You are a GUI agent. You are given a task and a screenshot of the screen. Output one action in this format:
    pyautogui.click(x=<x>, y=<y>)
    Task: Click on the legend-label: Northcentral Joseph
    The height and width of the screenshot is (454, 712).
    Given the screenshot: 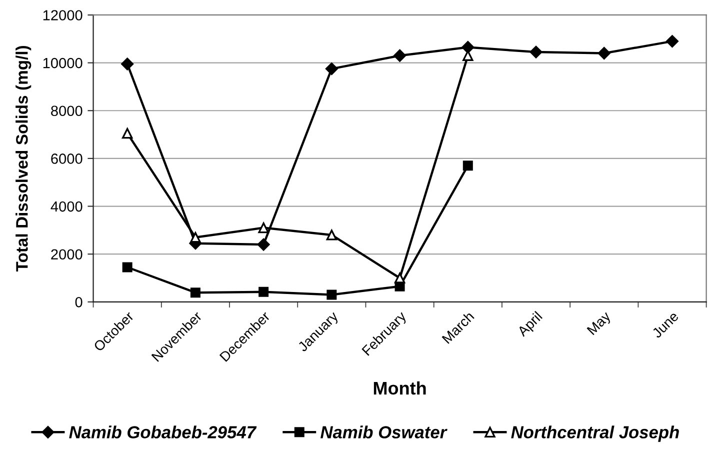 What is the action you would take?
    pyautogui.click(x=595, y=434)
    